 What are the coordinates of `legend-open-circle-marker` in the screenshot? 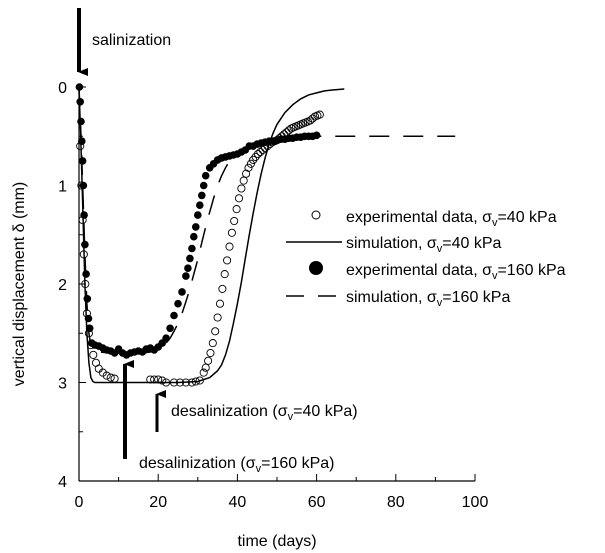 It's located at (316, 215).